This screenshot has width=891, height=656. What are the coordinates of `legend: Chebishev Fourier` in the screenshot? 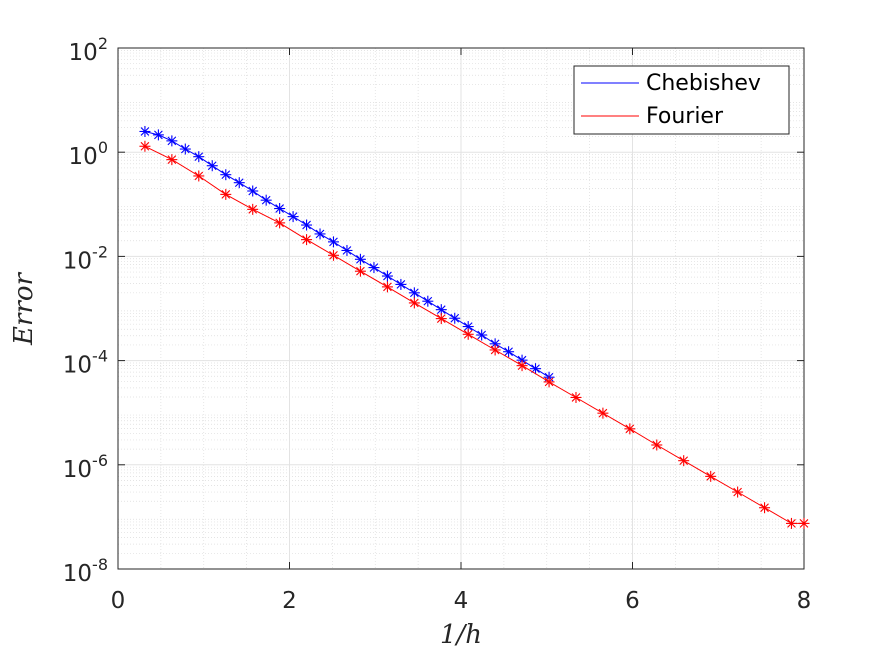 It's located at (681, 100).